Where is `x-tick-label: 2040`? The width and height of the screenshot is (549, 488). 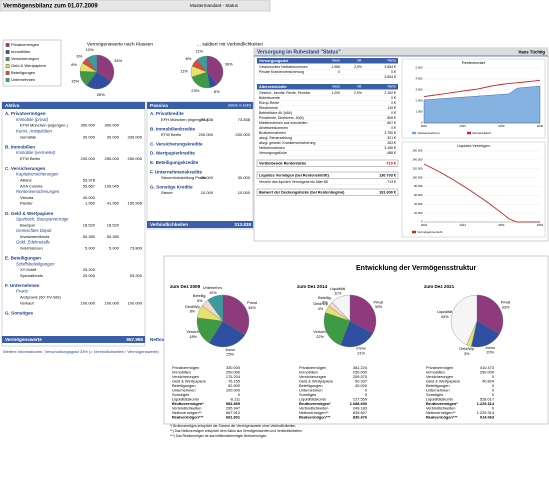 x-tick-label: 2040 is located at coordinates (540, 126).